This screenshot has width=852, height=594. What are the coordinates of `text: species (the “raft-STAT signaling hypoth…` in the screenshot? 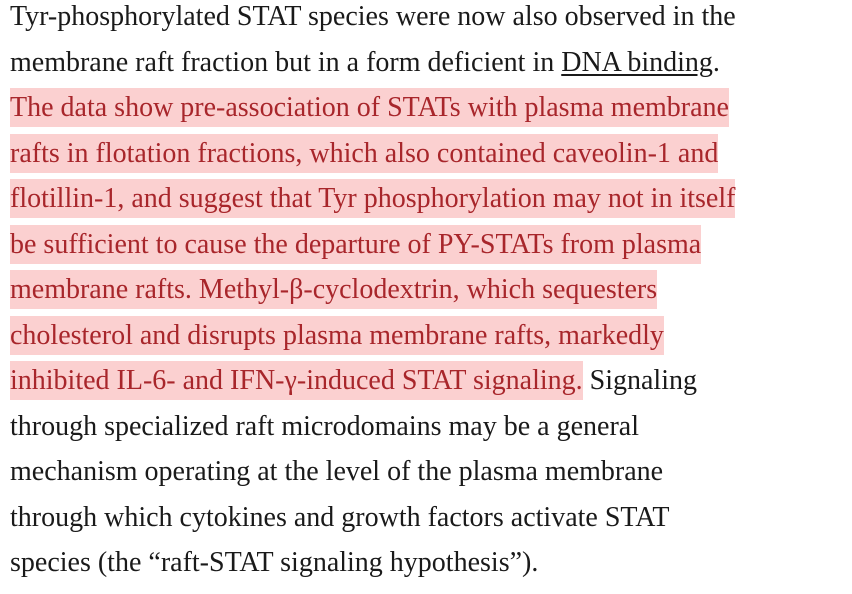 It's located at (274, 562).